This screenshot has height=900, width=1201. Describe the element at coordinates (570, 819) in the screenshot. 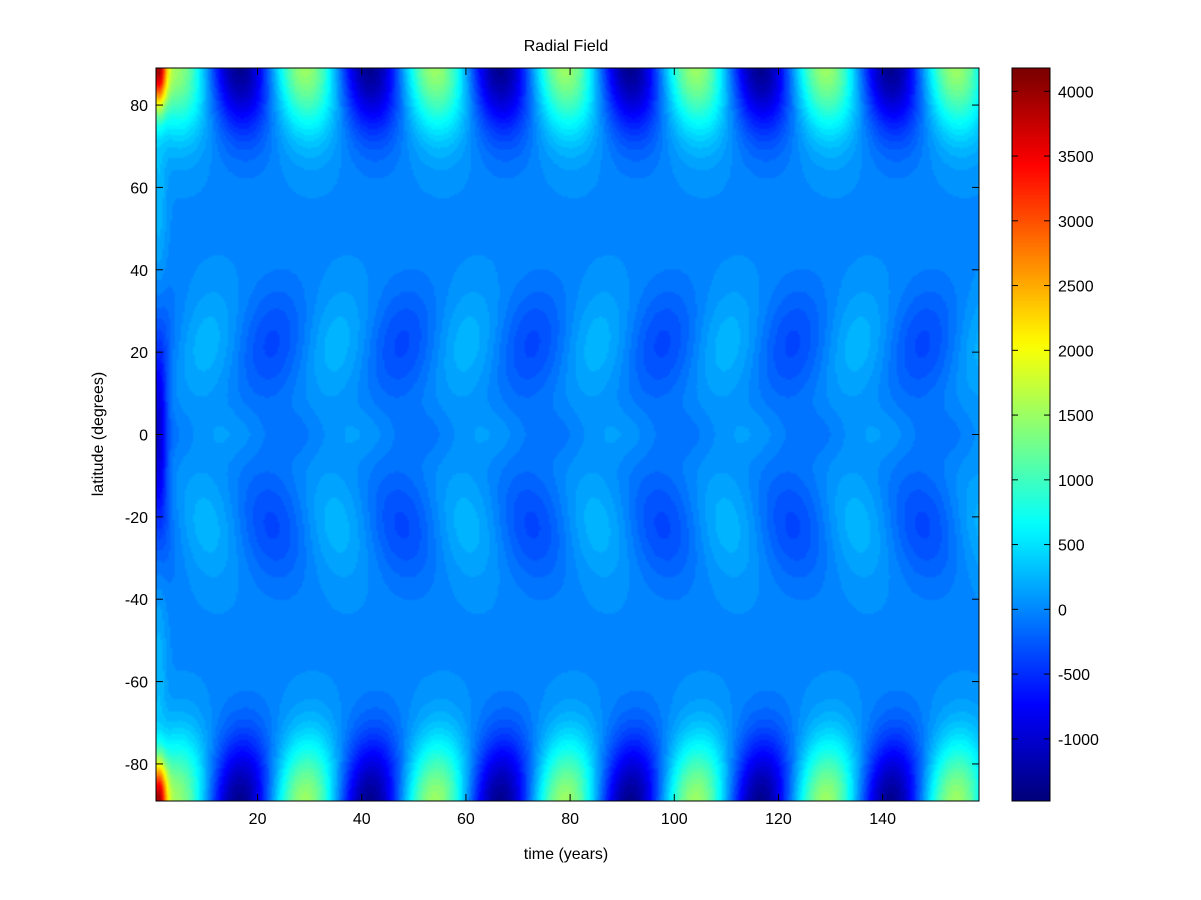

I see `x-tick-label: 80` at that location.